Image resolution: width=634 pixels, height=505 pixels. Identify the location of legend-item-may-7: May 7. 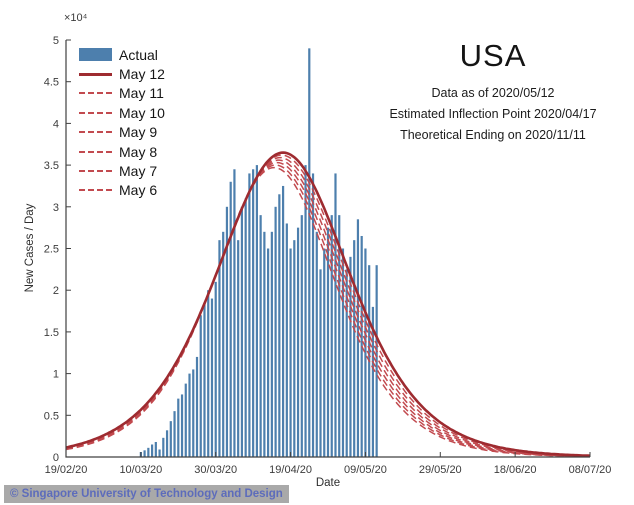
(122, 170).